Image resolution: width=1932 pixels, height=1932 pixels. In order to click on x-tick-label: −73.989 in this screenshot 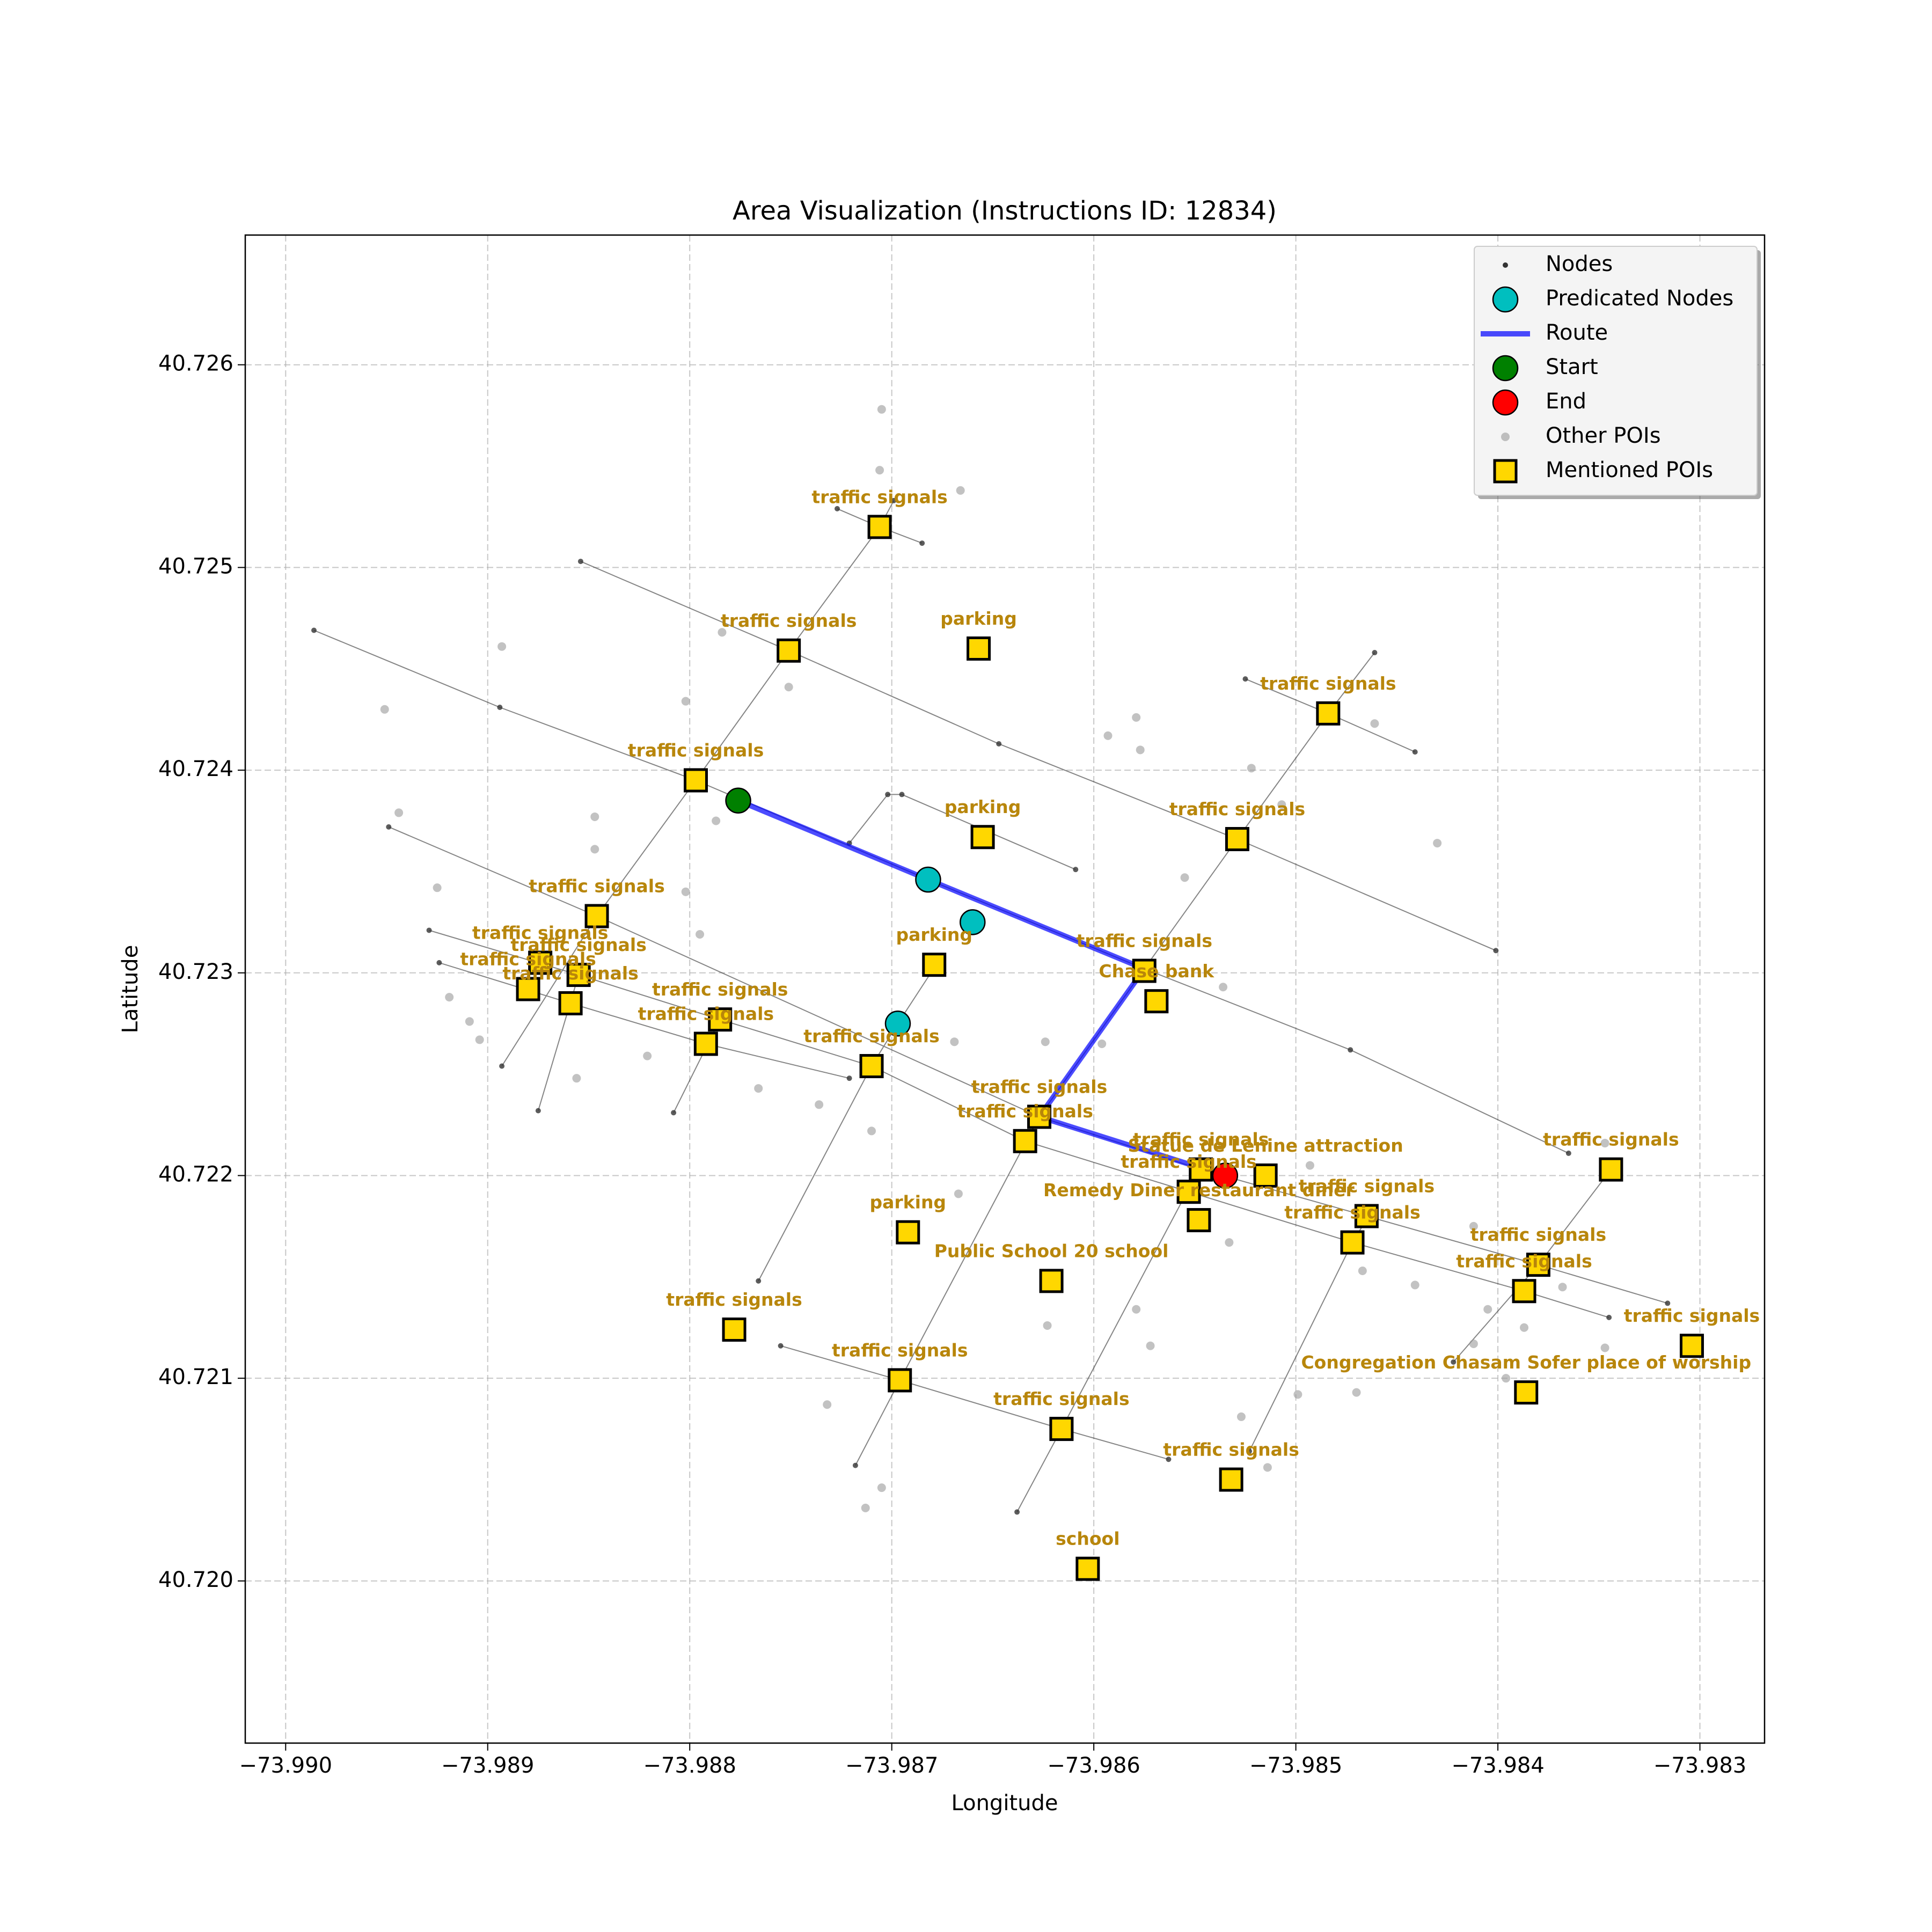, I will do `click(487, 1765)`.